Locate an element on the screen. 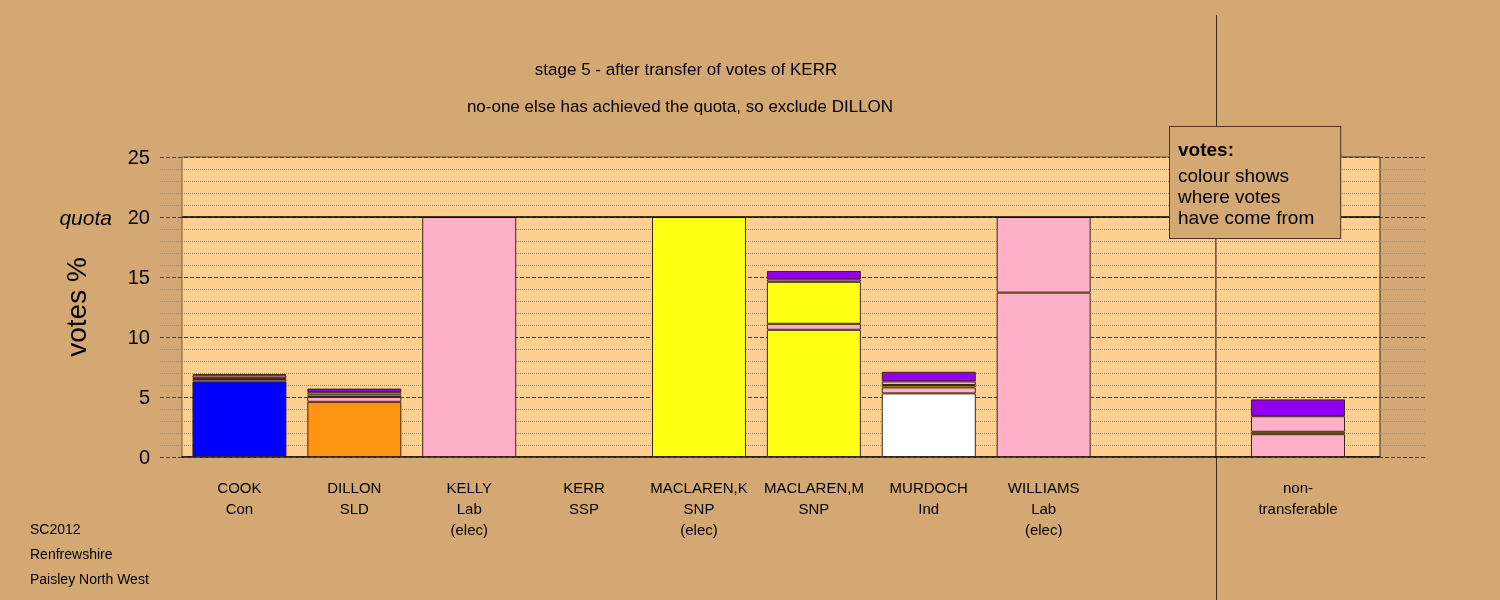  x-tick-label: DILLON SLD is located at coordinates (354, 498).